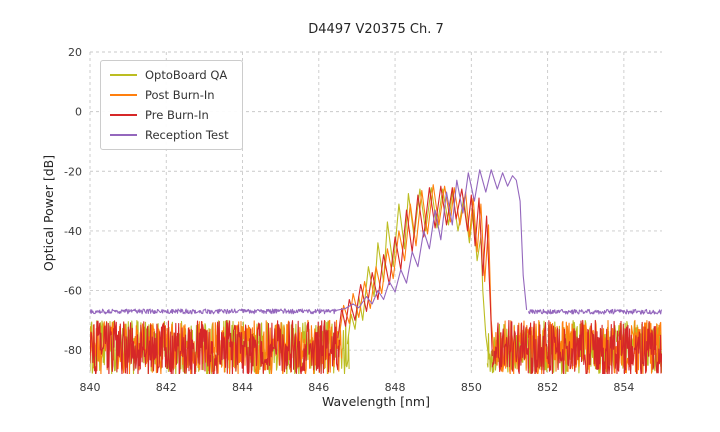 This screenshot has width=720, height=432. I want to click on x-tick-label: 842, so click(166, 387).